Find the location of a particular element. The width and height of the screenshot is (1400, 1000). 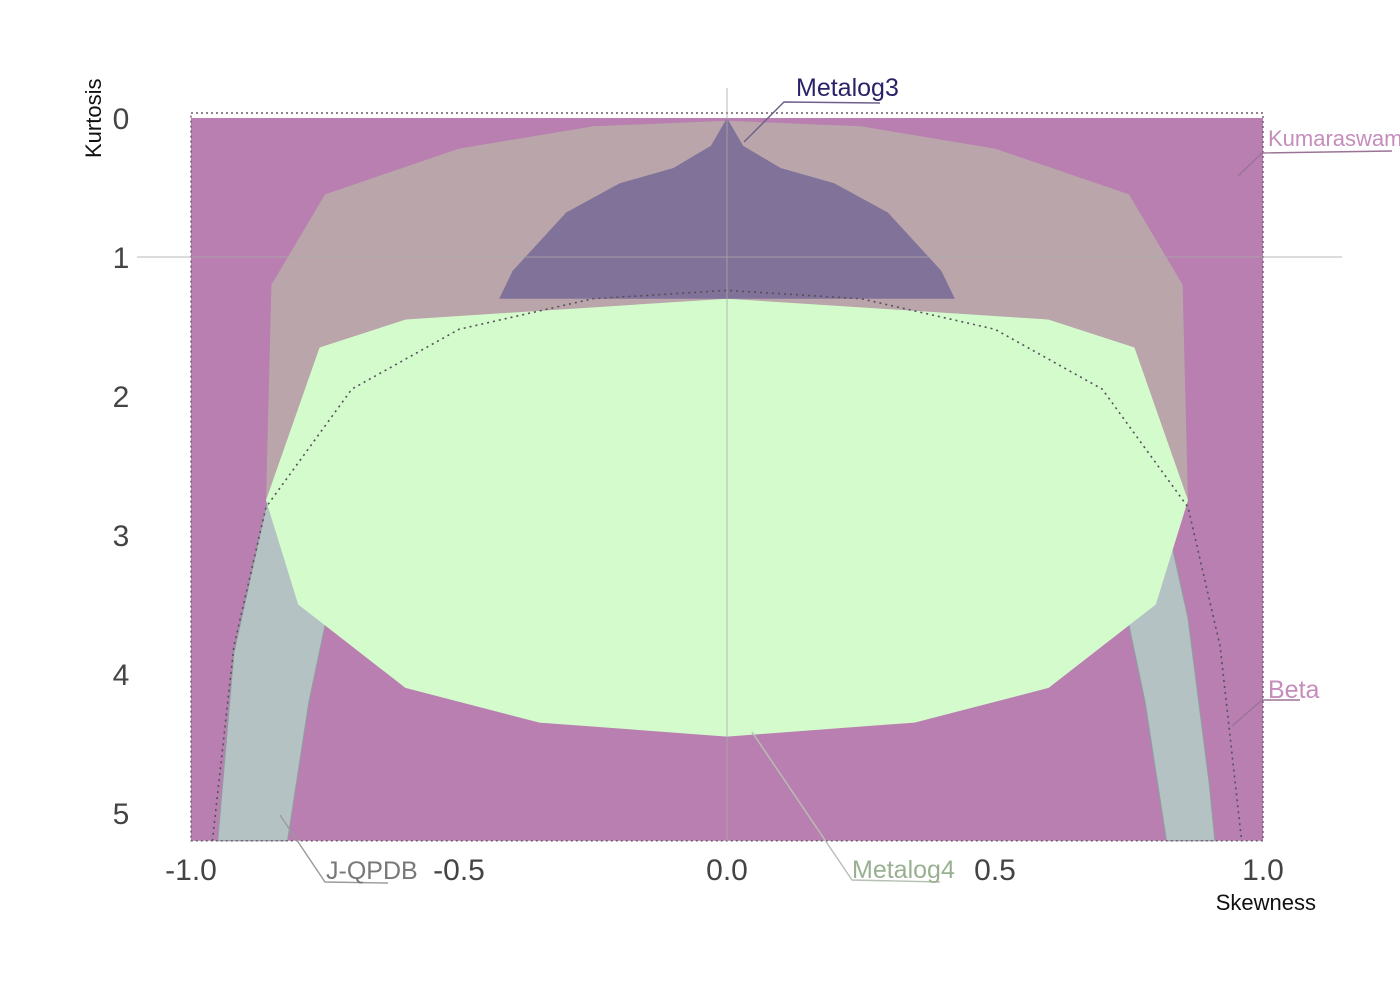

x-tick-label: 0.0 is located at coordinates (727, 870).